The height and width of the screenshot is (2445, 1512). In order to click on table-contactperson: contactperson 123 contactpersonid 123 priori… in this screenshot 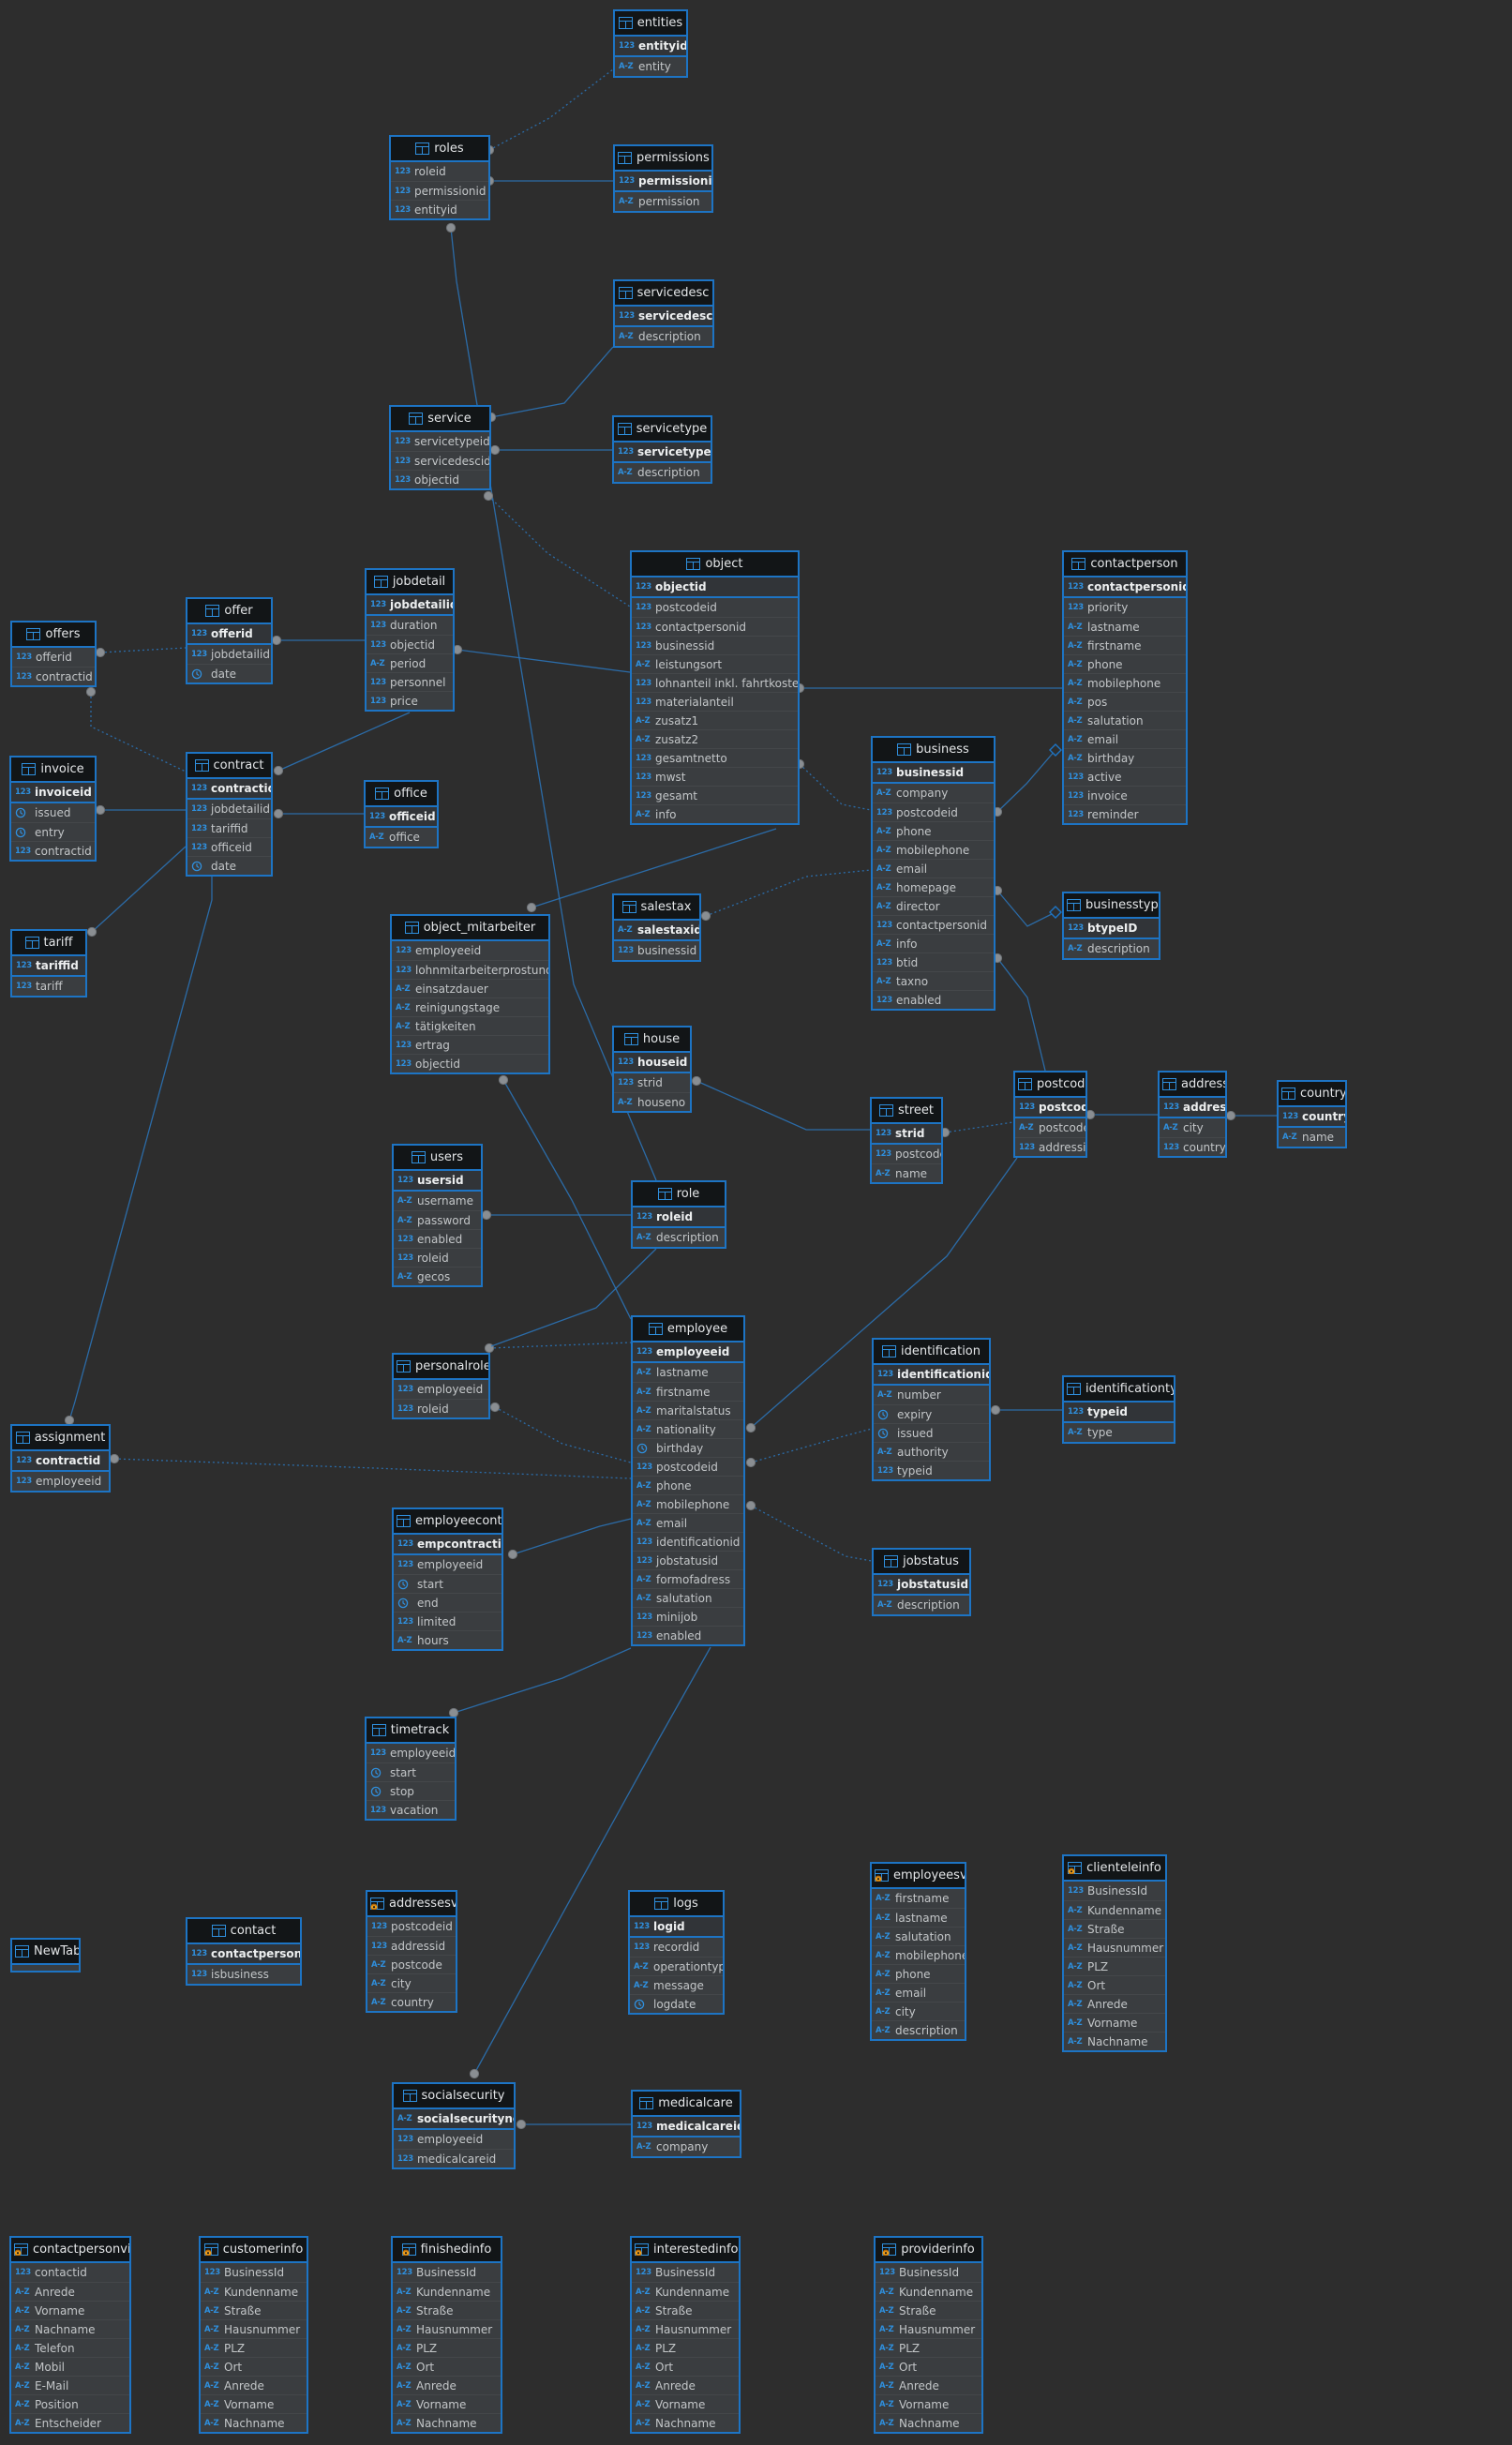, I will do `click(1125, 687)`.